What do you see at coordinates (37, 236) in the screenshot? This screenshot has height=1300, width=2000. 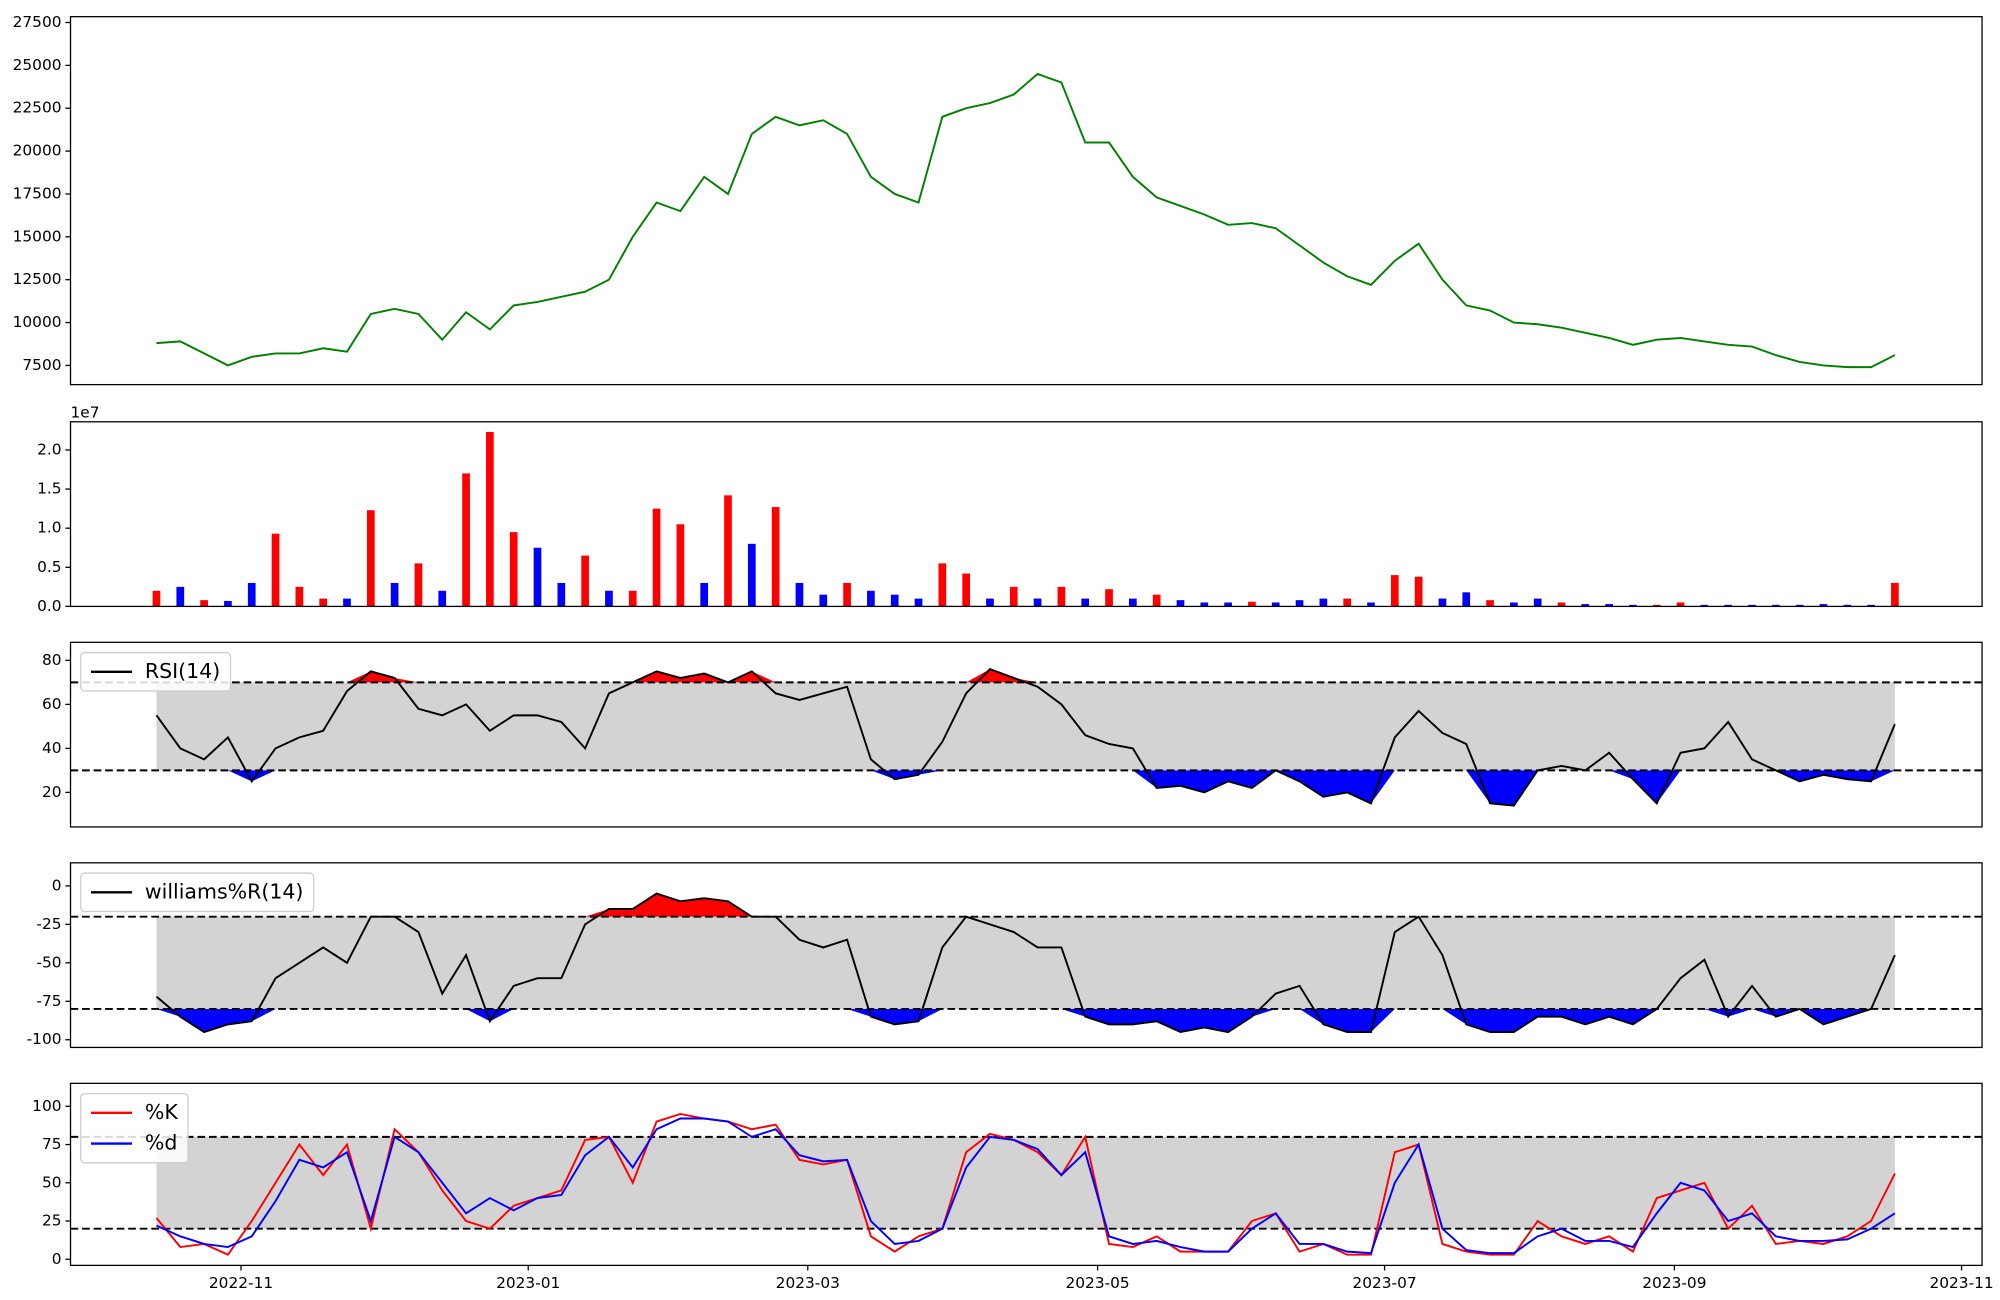 I see `y-tick-label: 15000` at bounding box center [37, 236].